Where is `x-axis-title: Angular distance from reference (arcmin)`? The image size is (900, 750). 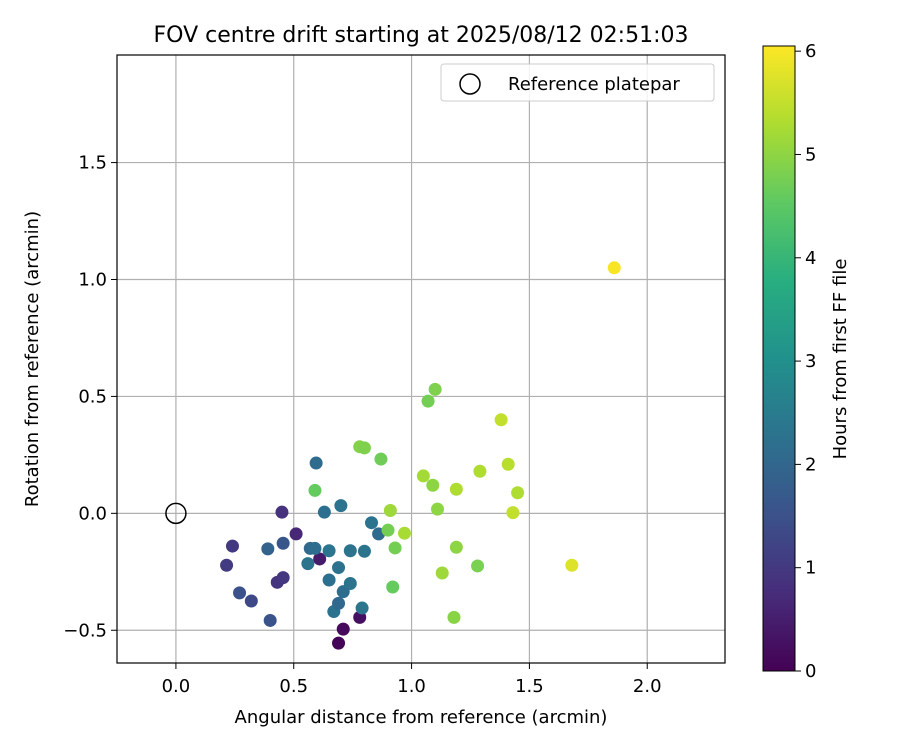
x-axis-title: Angular distance from reference (arcmin) is located at coordinates (421, 717).